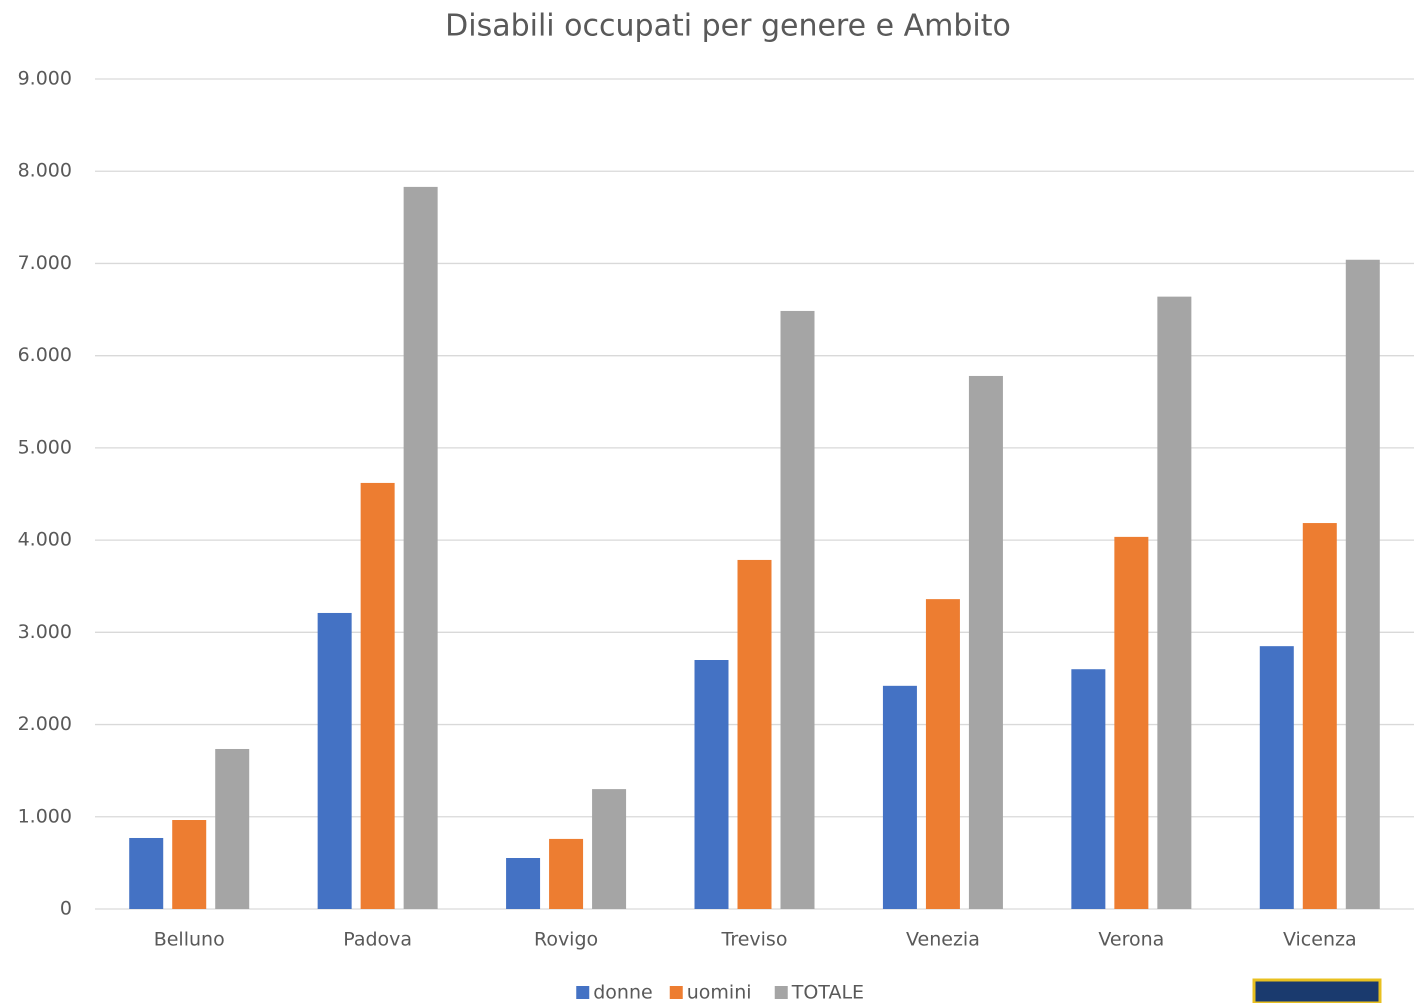 The height and width of the screenshot is (1007, 1414). Describe the element at coordinates (45, 263) in the screenshot. I see `y-tick-label: 7.000` at that location.